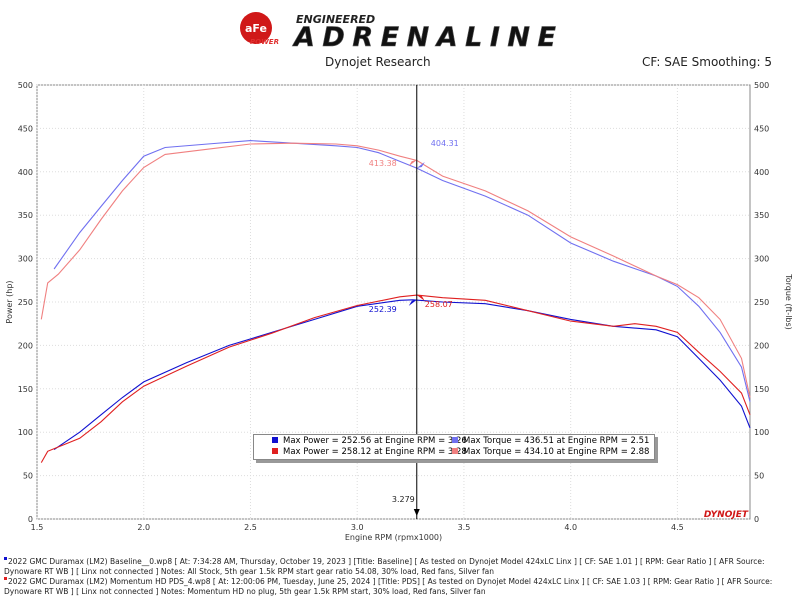 This screenshot has height=600, width=800. Describe the element at coordinates (25, 85) in the screenshot. I see `y-tick-label: 500` at that location.